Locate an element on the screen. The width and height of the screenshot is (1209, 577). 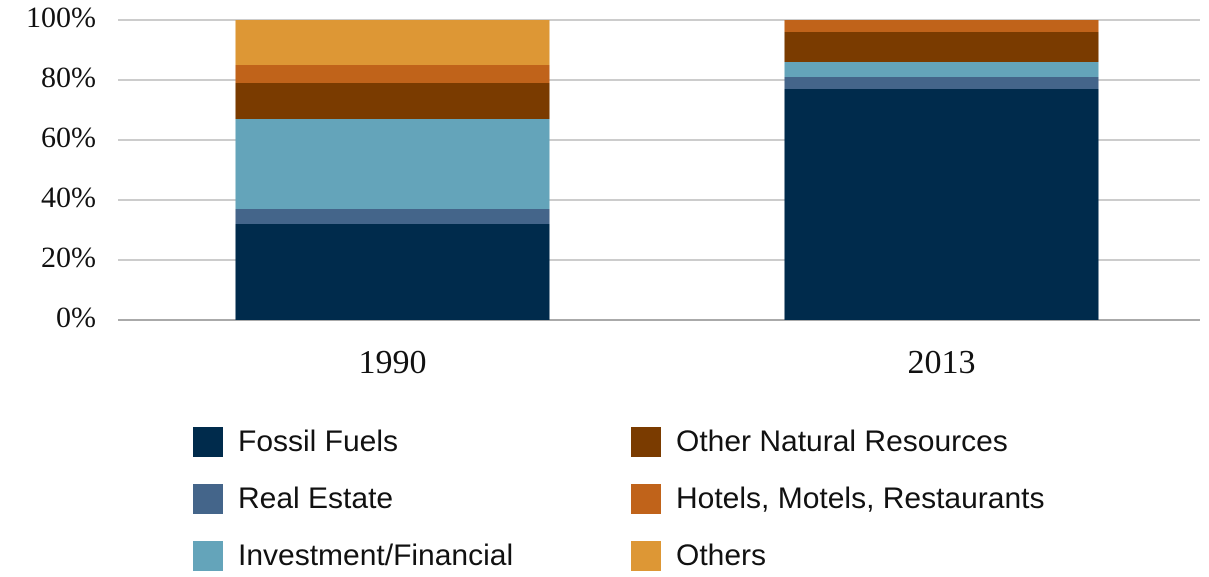
y-tick-label: 40% is located at coordinates (68, 197).